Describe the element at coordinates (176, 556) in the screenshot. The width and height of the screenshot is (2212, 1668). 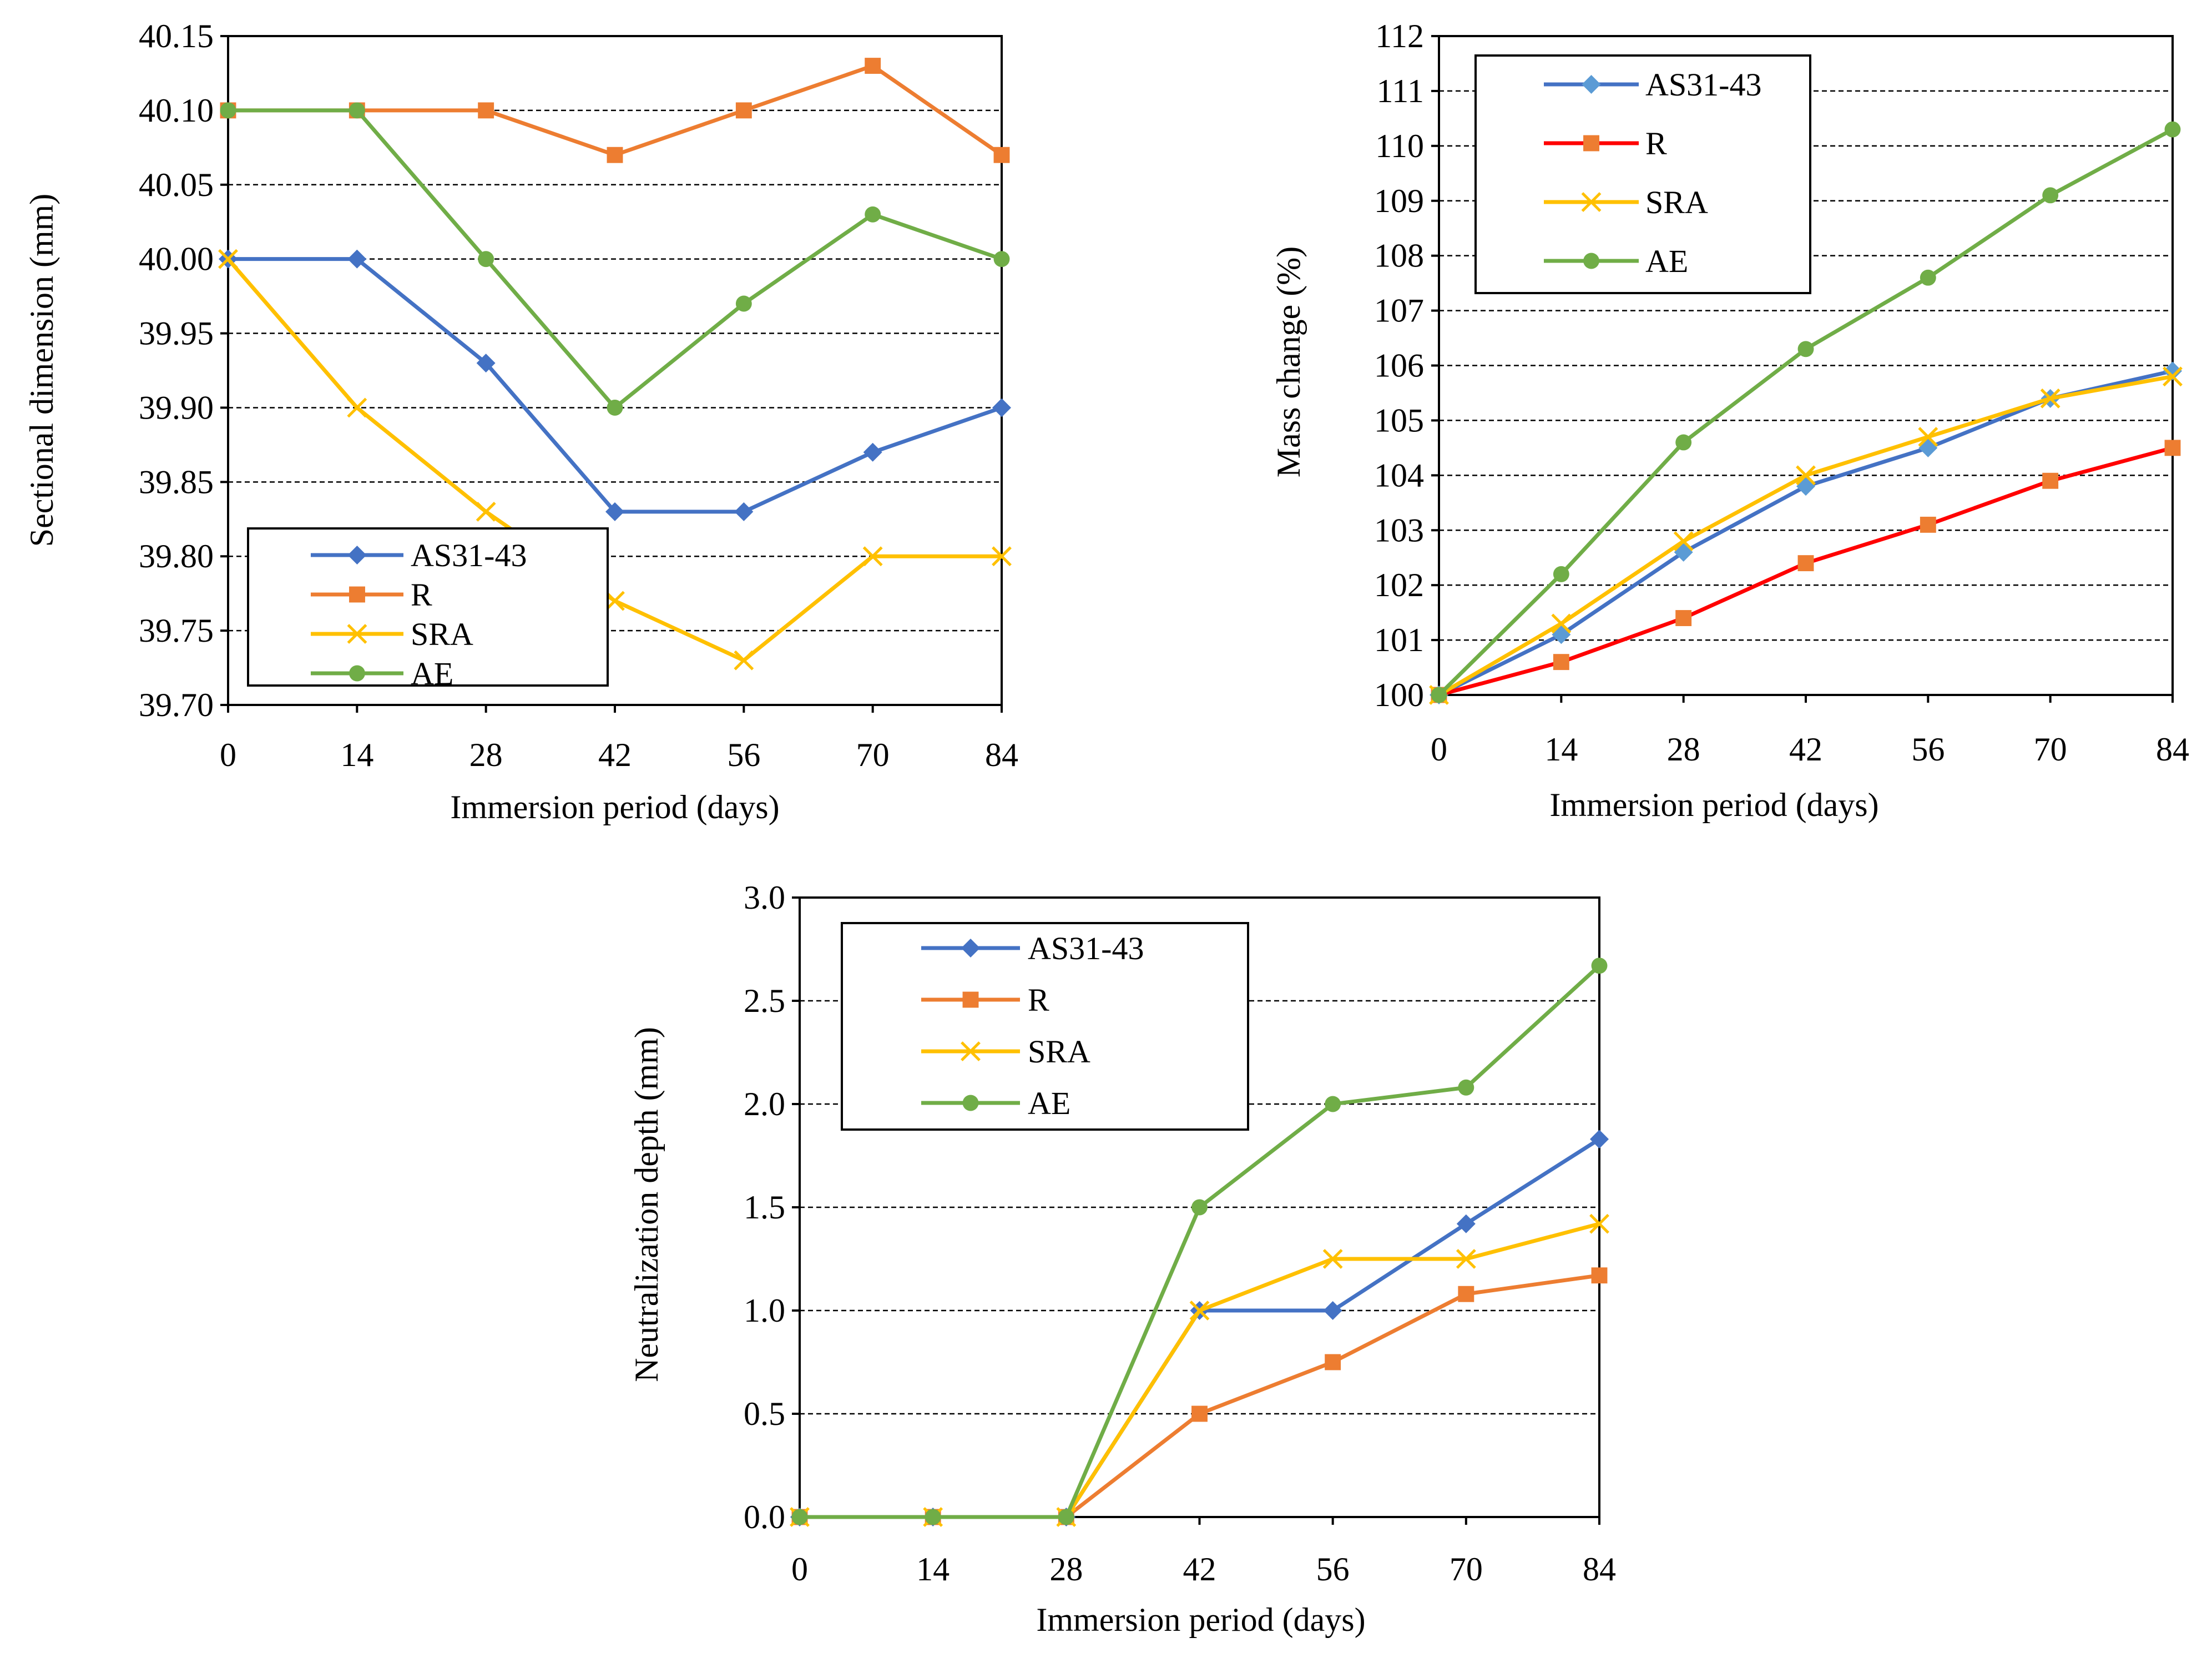
I see `y-tick-label: 39.80` at that location.